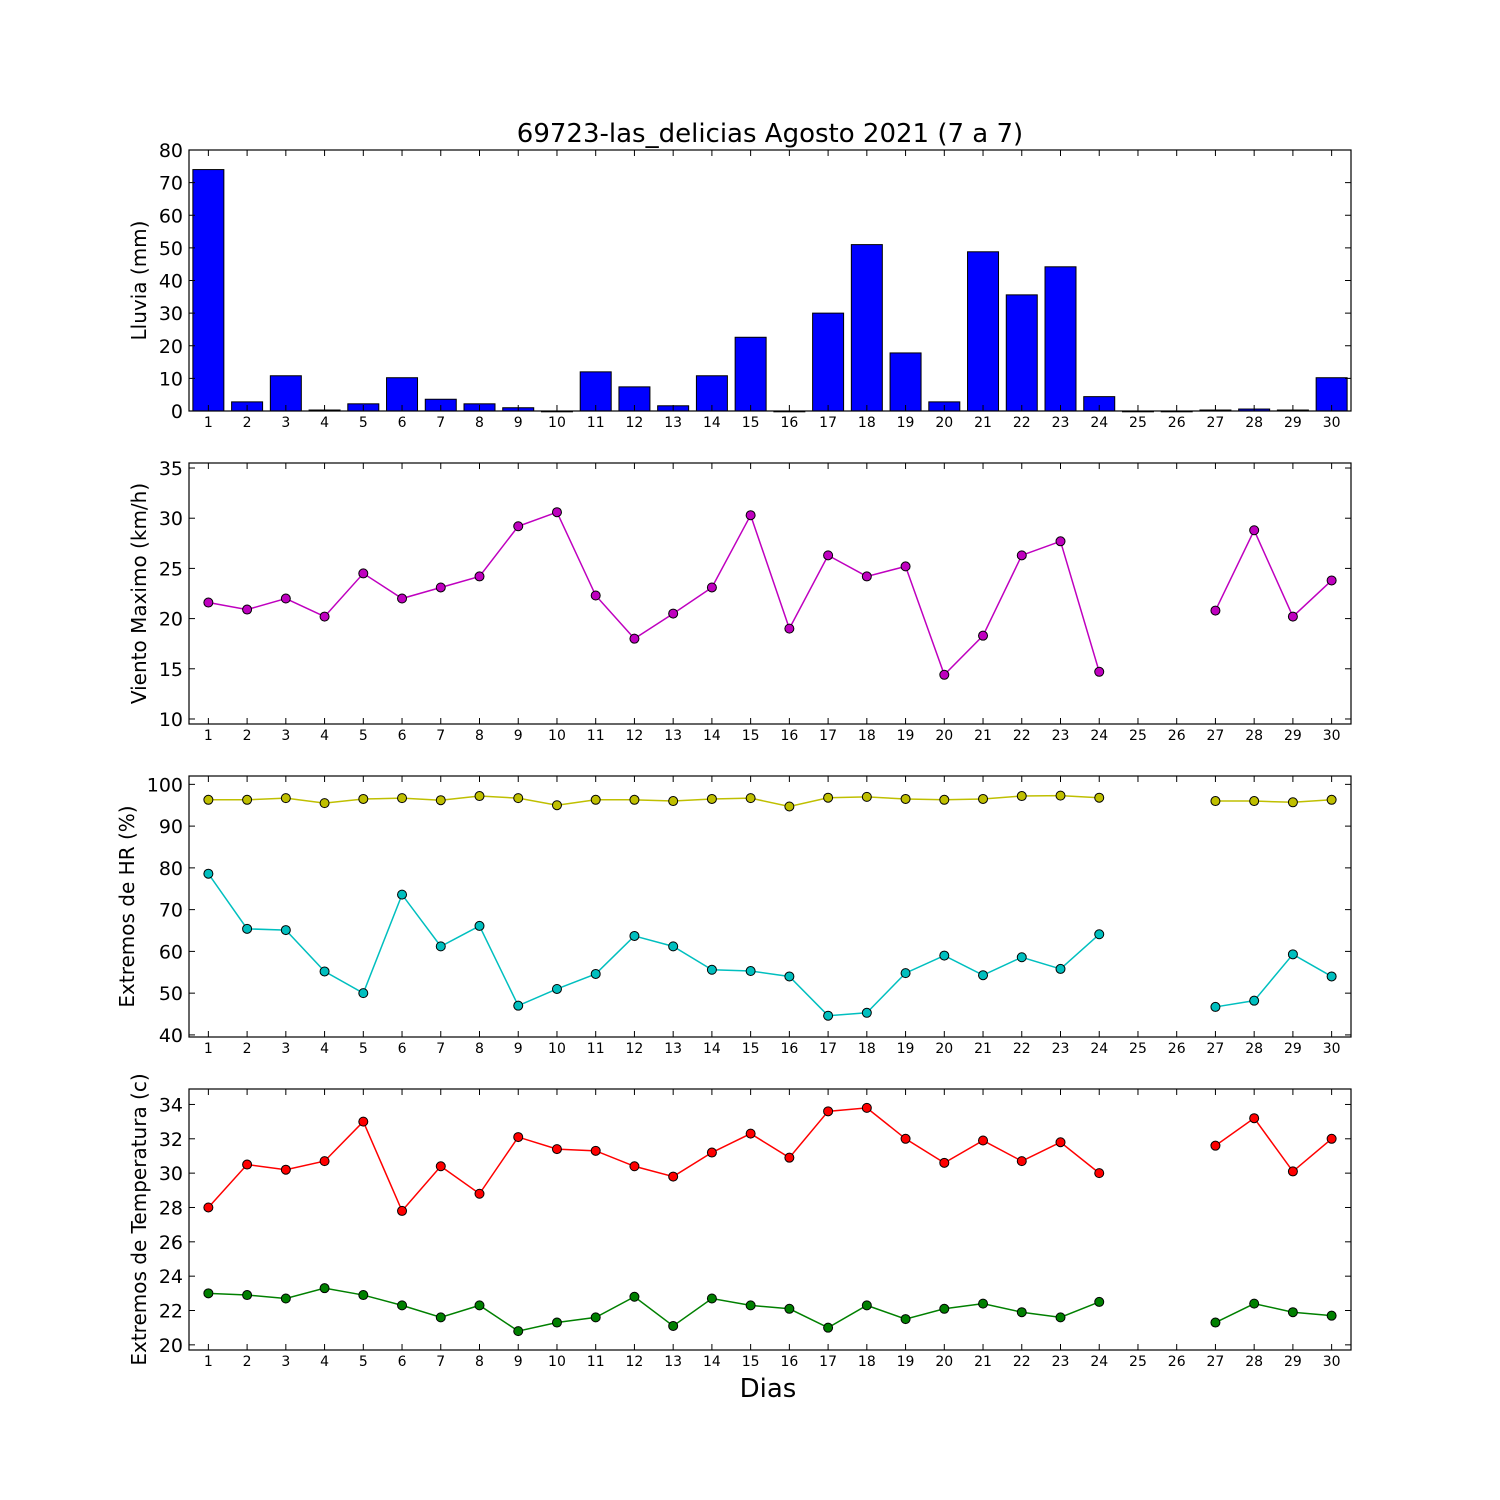 The image size is (1500, 1500). Describe the element at coordinates (1061, 736) in the screenshot. I see `x-tick-label: 23` at that location.